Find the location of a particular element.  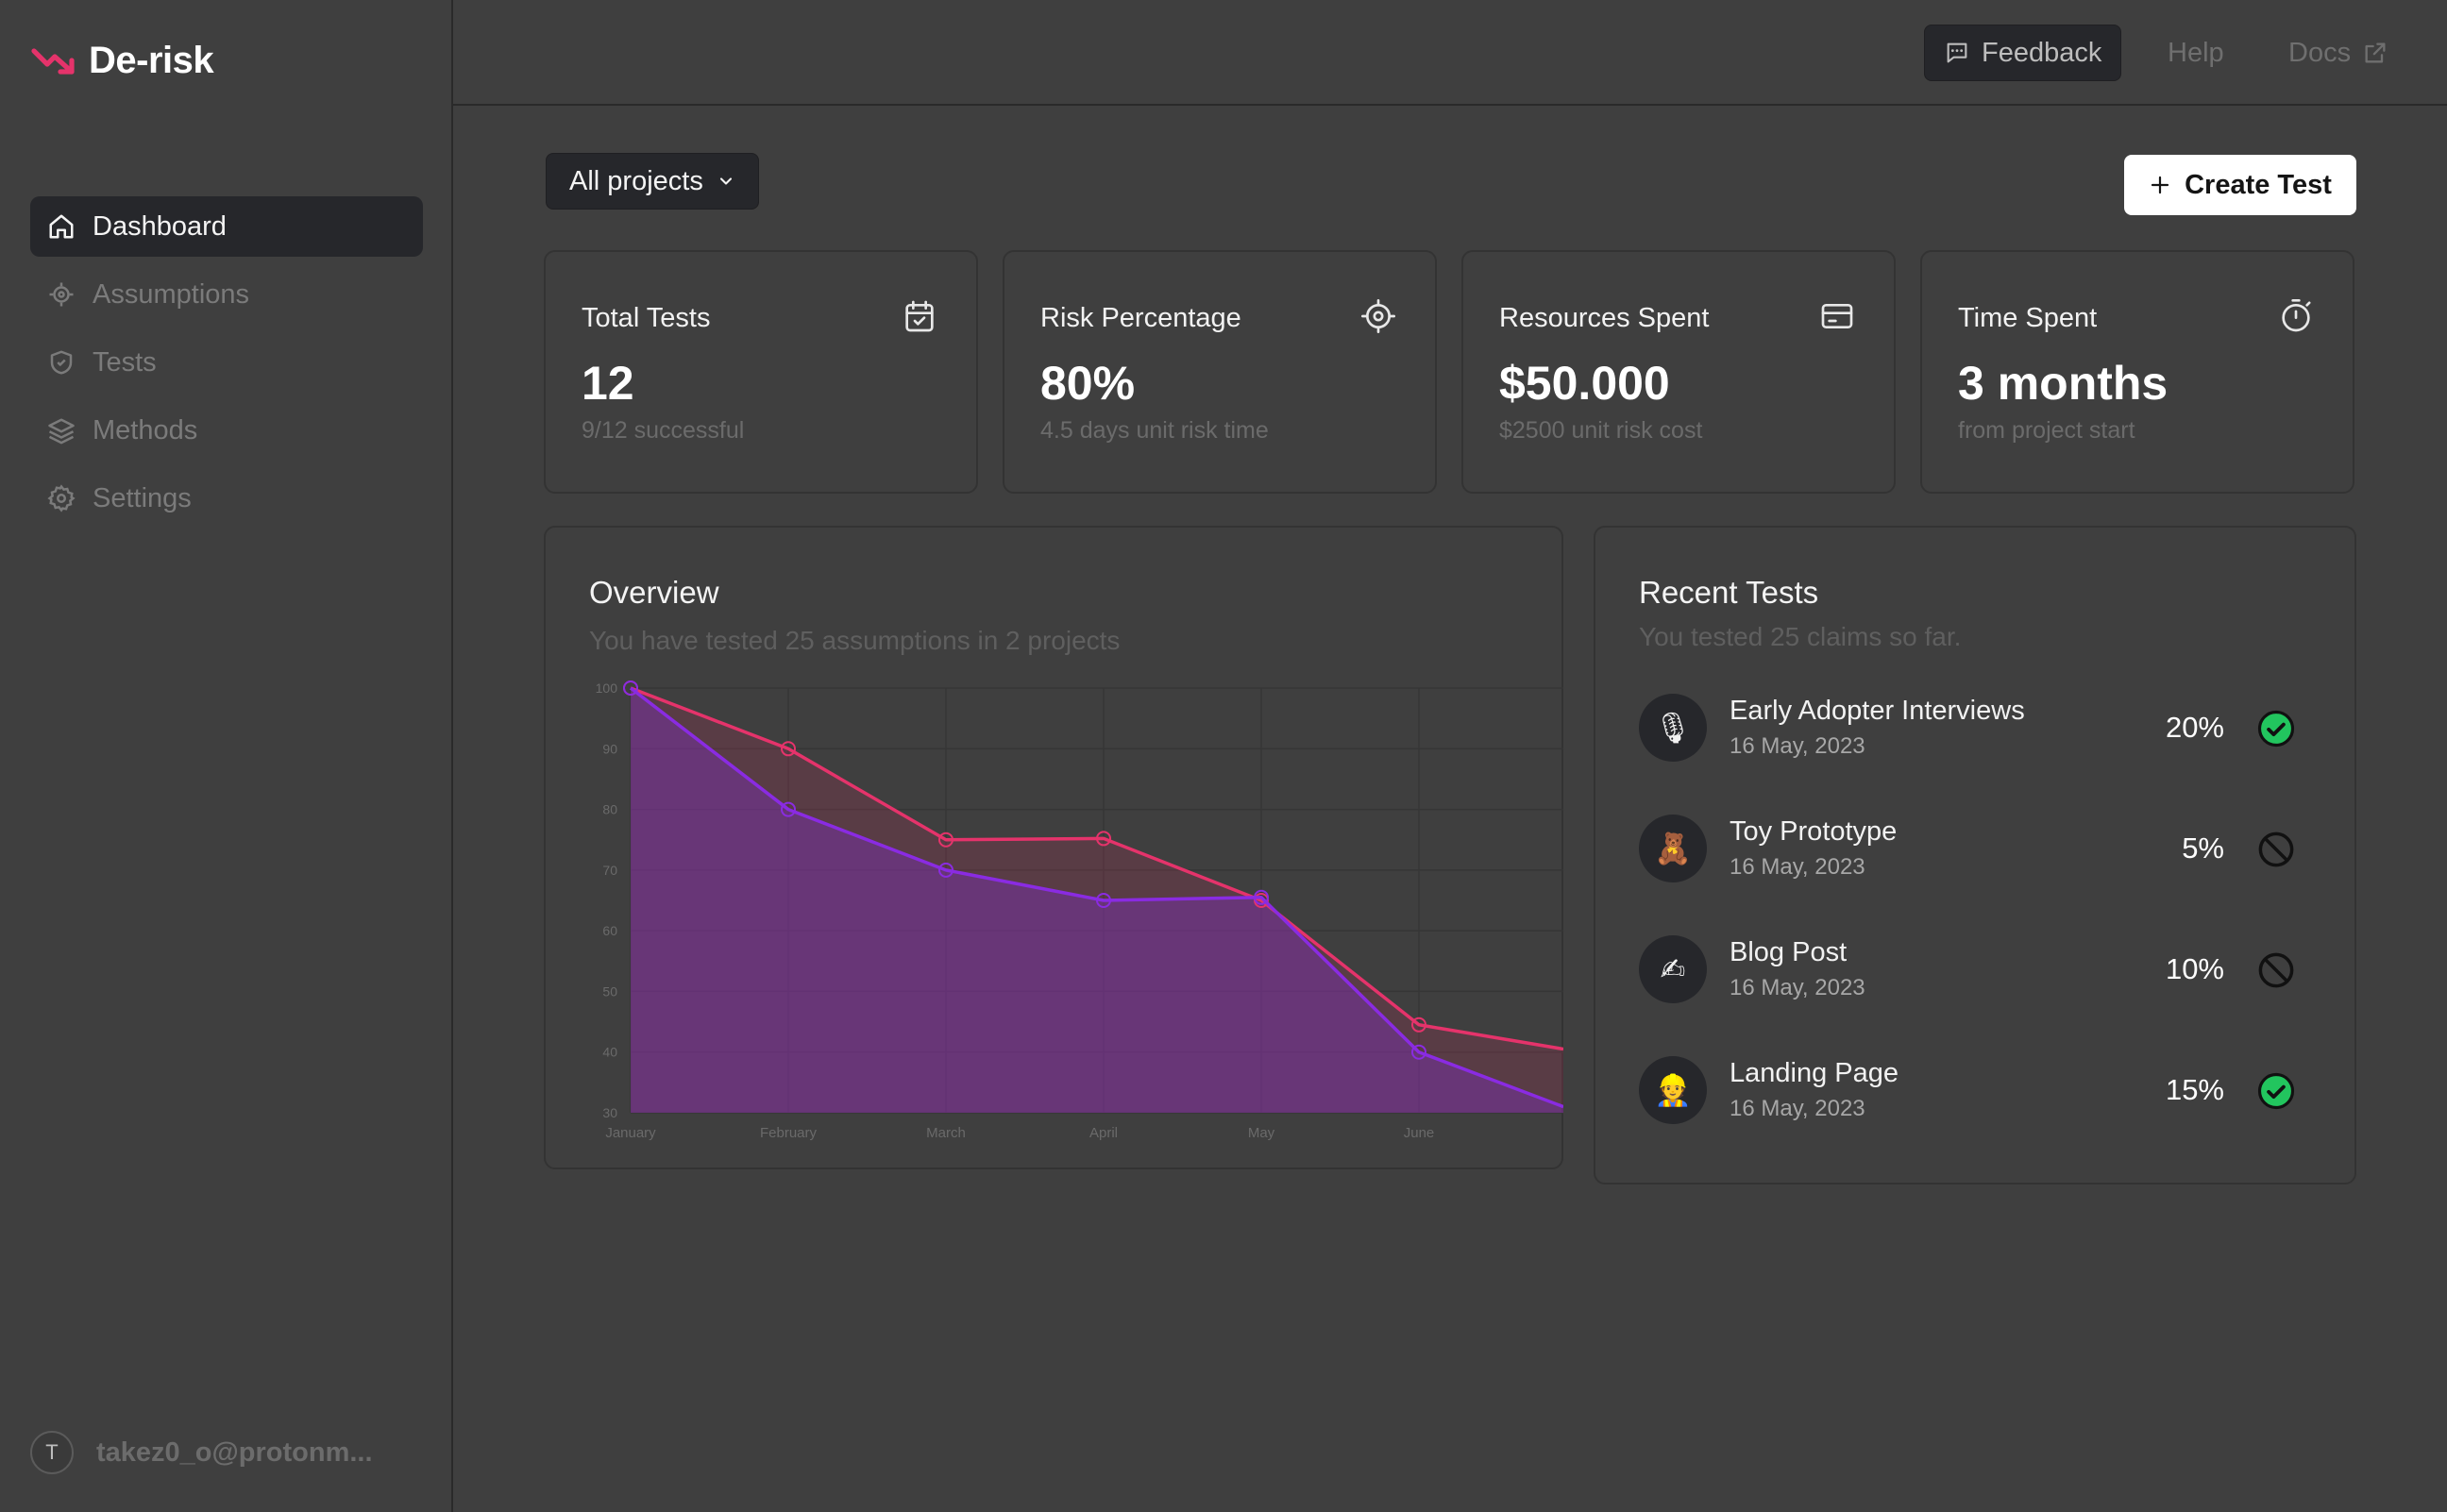

shield-check-icon is located at coordinates (61, 362).